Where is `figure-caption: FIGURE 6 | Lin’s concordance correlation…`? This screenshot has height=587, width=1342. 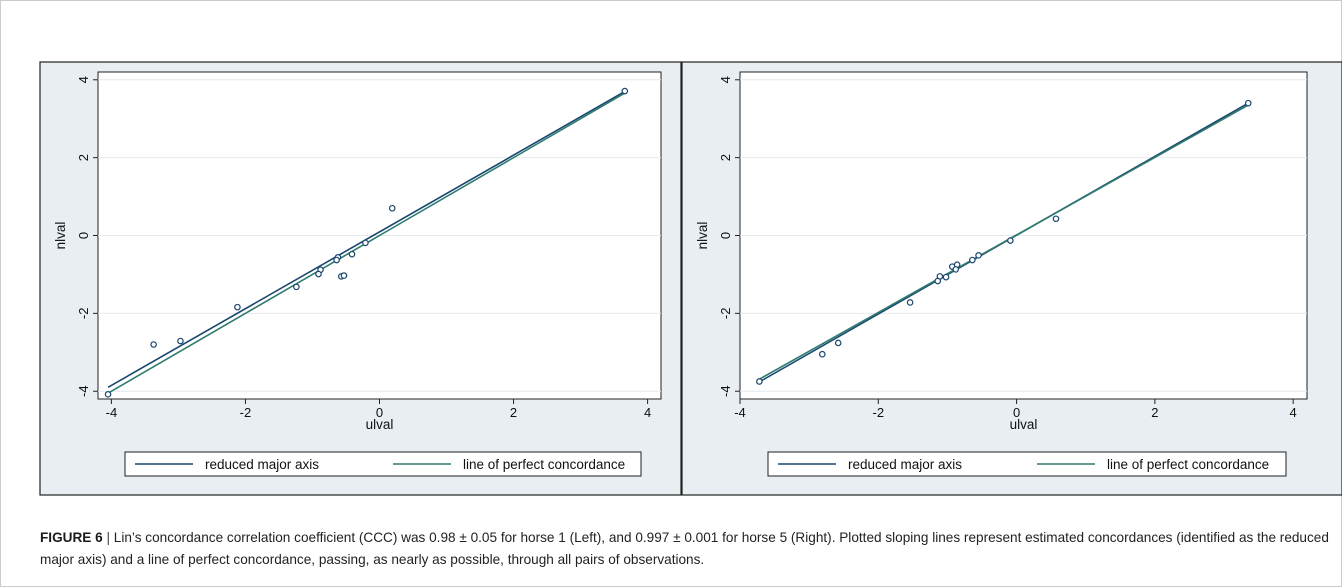
figure-caption: FIGURE 6 | Lin’s concordance correlation… is located at coordinates (687, 549).